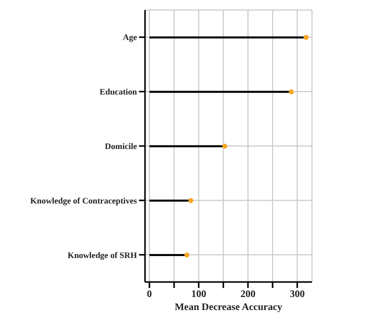 Image resolution: width=369 pixels, height=326 pixels. Describe the element at coordinates (119, 91) in the screenshot. I see `y-tick-label: Education` at that location.